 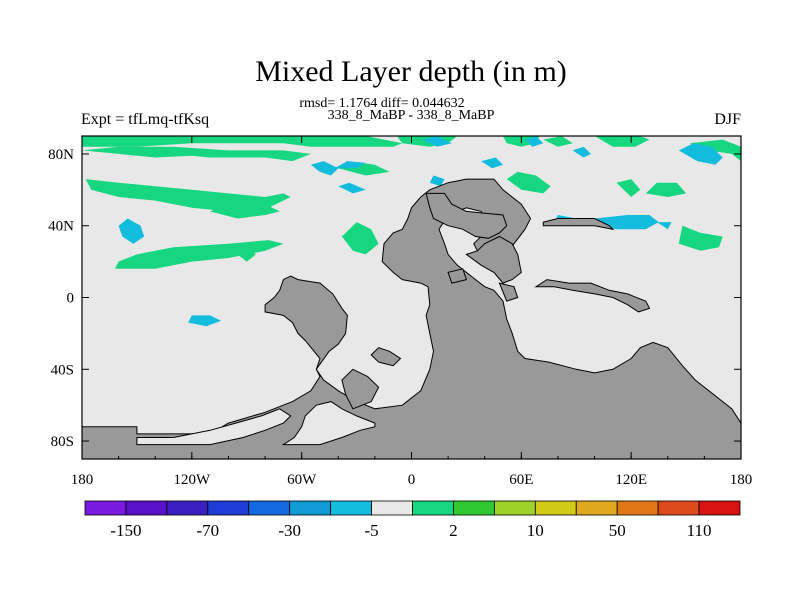 I want to click on y-tick-label: 0, so click(x=71, y=299).